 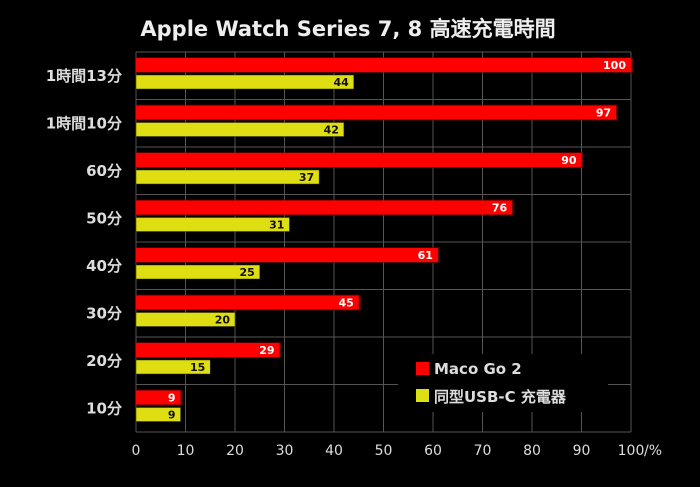 I want to click on x-tick-label: 20, so click(x=235, y=451).